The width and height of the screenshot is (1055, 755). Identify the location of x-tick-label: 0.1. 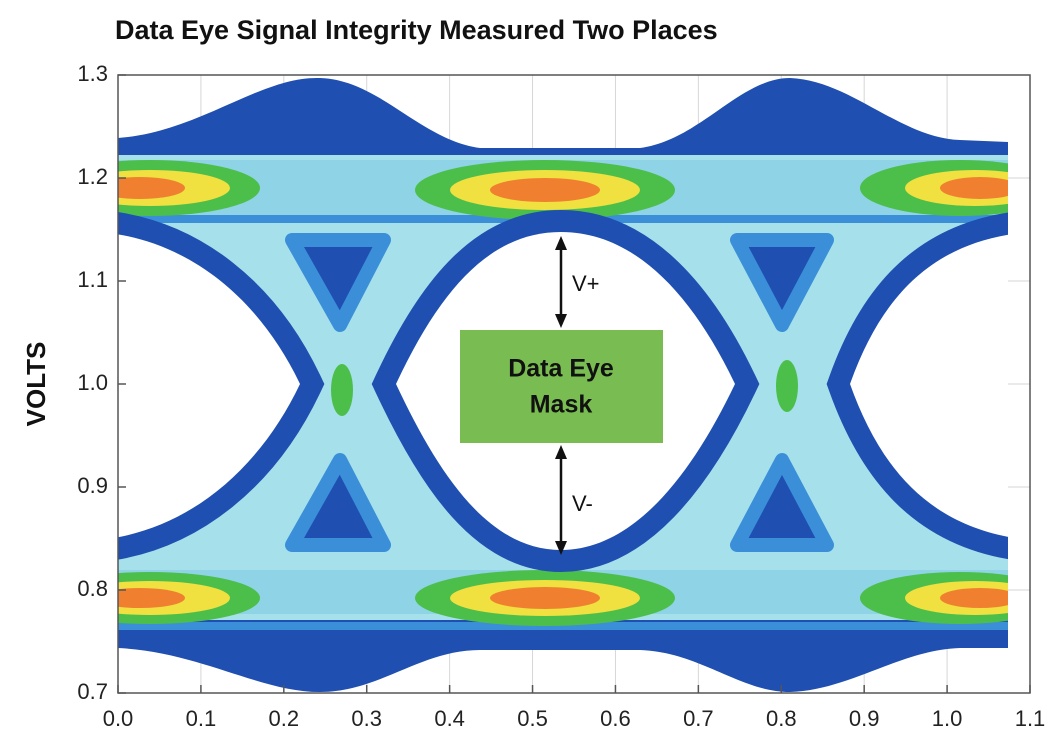
(201, 718).